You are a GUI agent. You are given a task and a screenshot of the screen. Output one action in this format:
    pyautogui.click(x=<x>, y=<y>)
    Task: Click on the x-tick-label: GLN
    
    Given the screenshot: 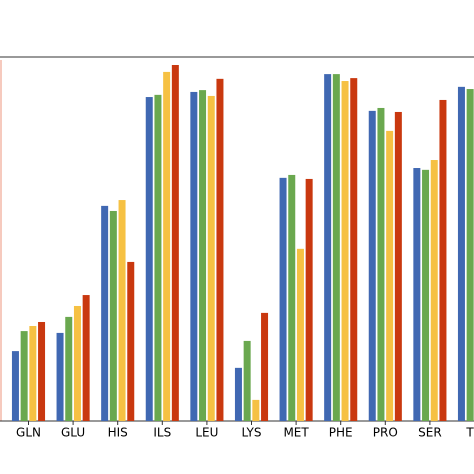 What is the action you would take?
    pyautogui.click(x=28, y=433)
    